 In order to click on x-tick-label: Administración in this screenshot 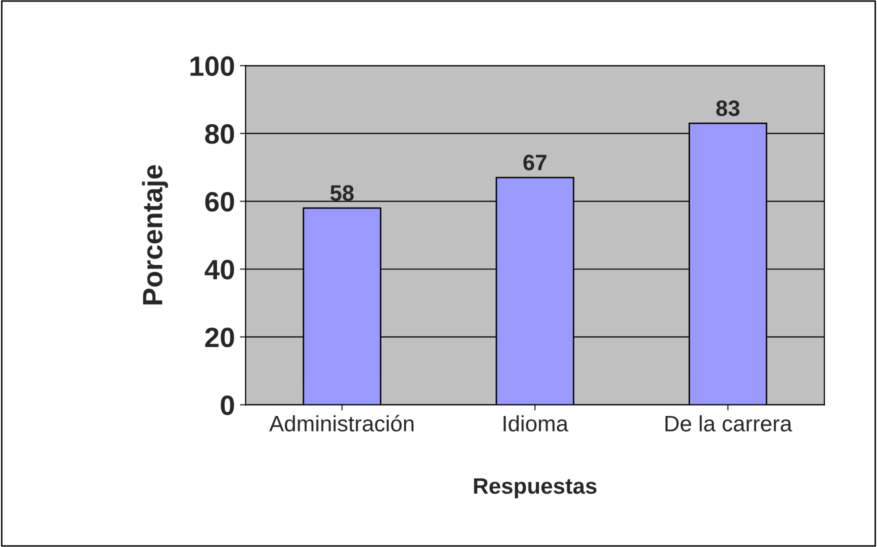, I will do `click(341, 423)`.